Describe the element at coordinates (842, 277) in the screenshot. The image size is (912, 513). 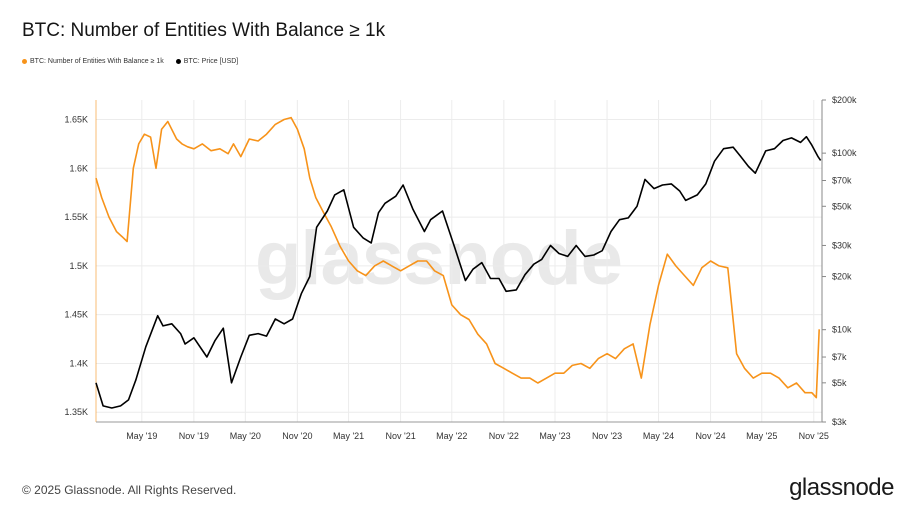
I see `y-right-tick-label: $20k` at that location.